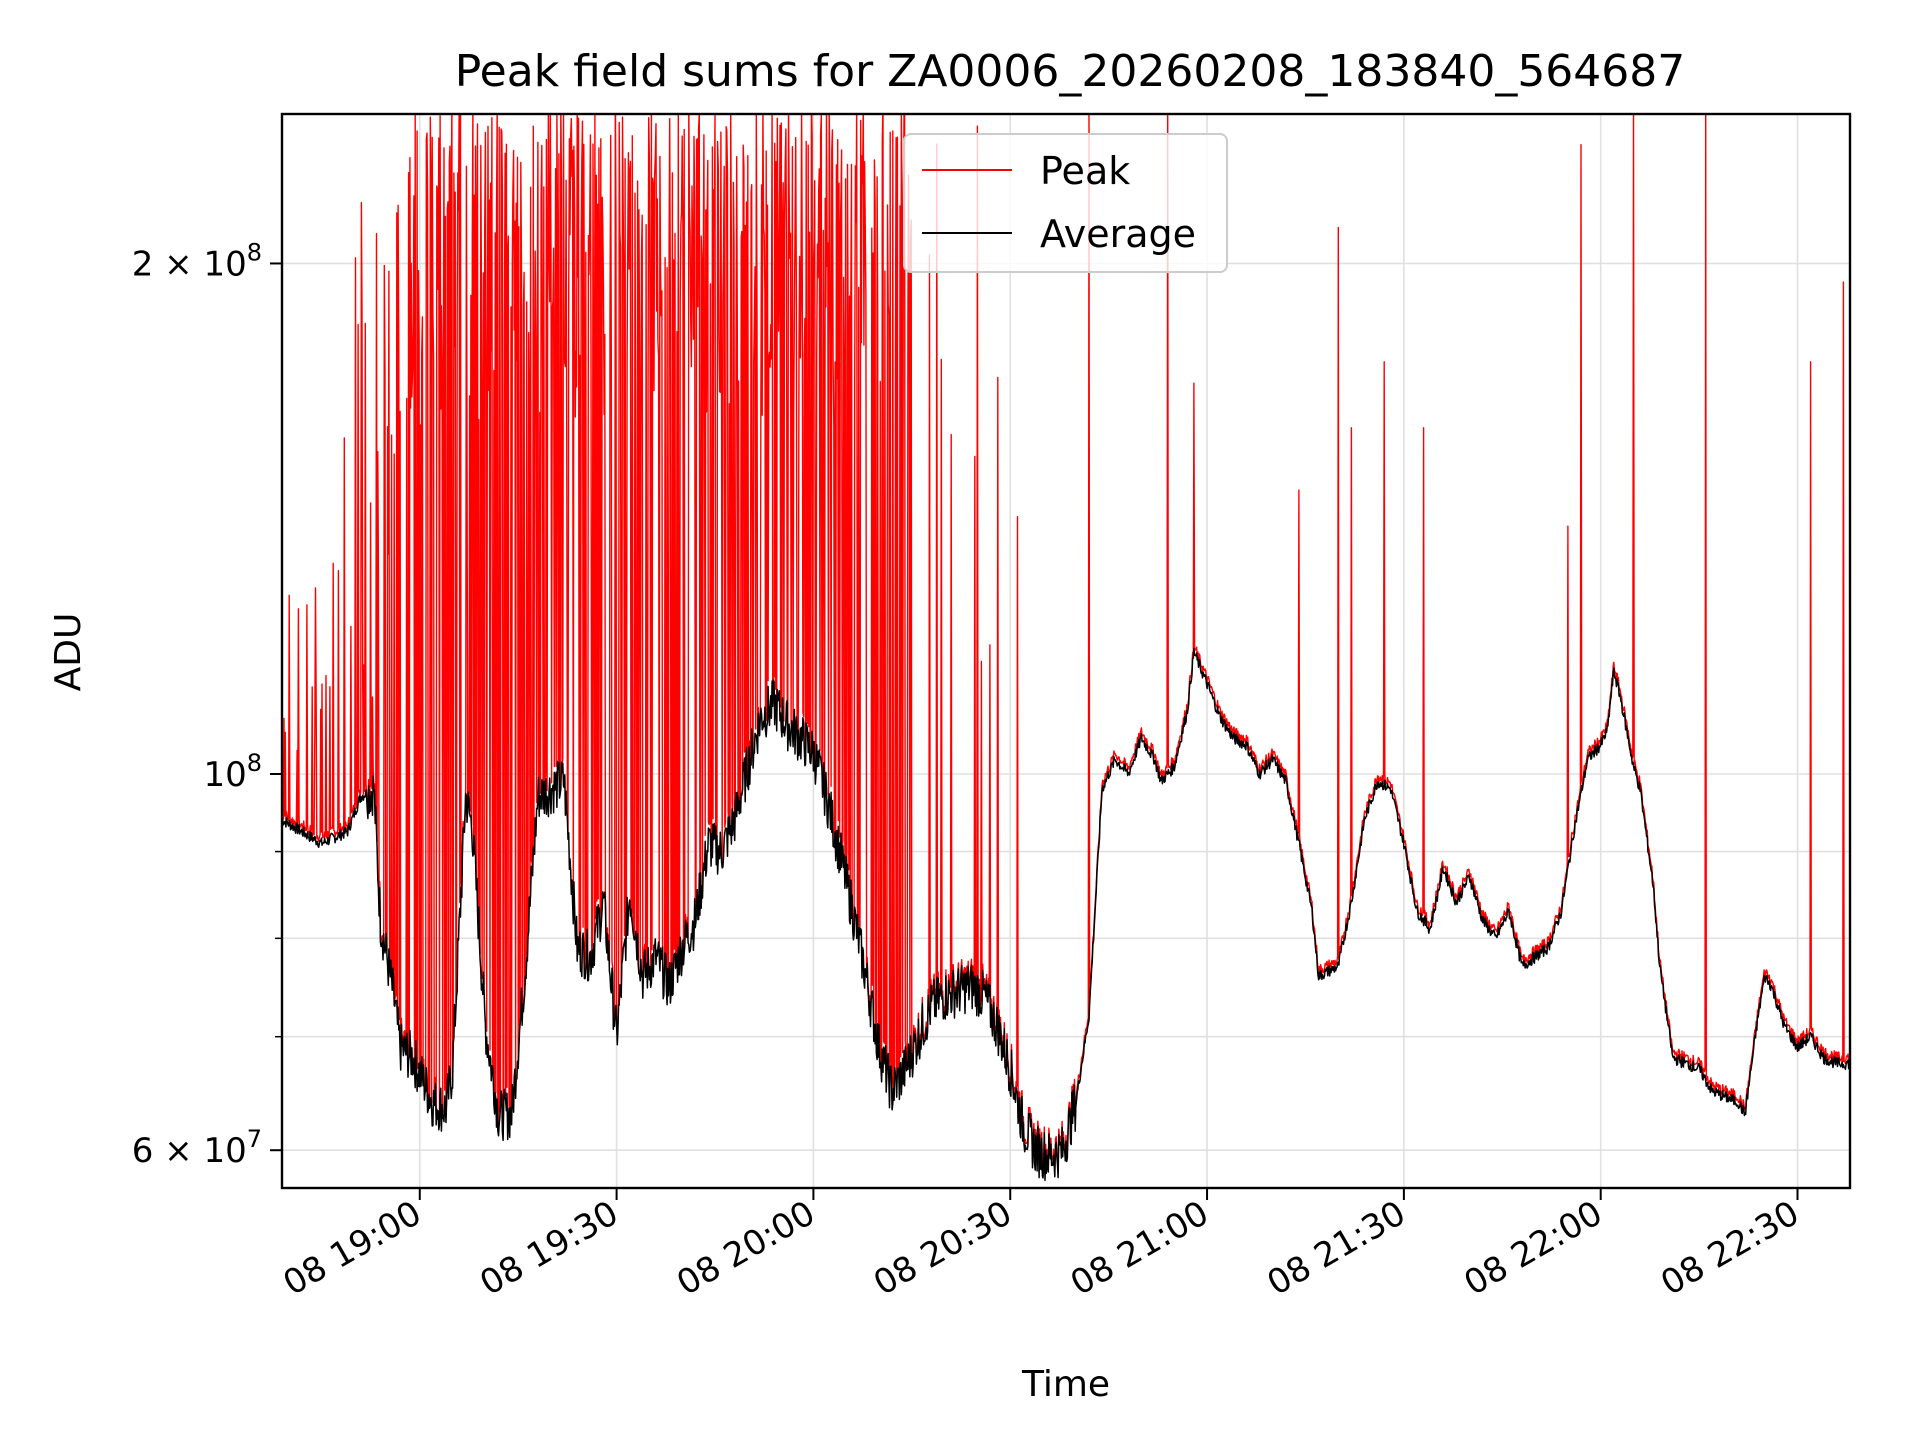  I want to click on y-tick-label: 108, so click(232, 772).